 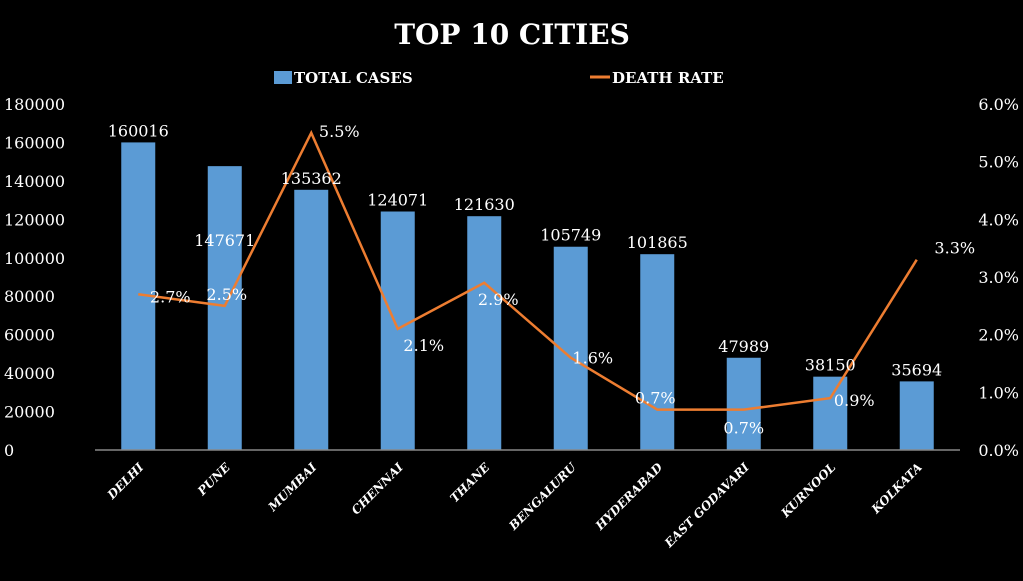 What do you see at coordinates (830, 365) in the screenshot?
I see `bar-data-label: 38150` at bounding box center [830, 365].